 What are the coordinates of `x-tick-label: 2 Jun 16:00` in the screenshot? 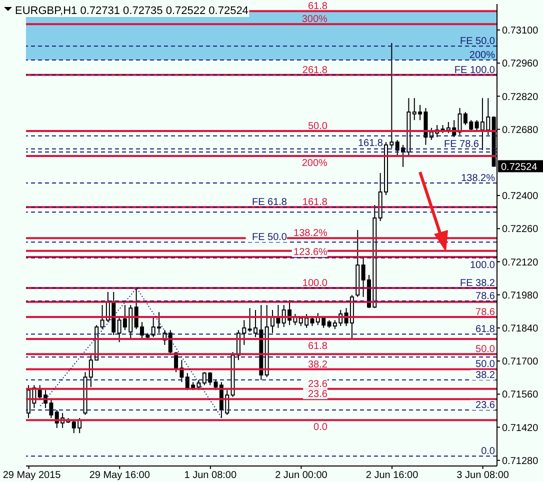 It's located at (392, 475).